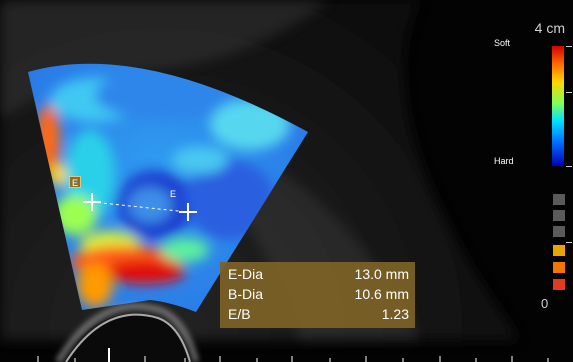  What do you see at coordinates (504, 161) in the screenshot?
I see `hard-label: Hard` at bounding box center [504, 161].